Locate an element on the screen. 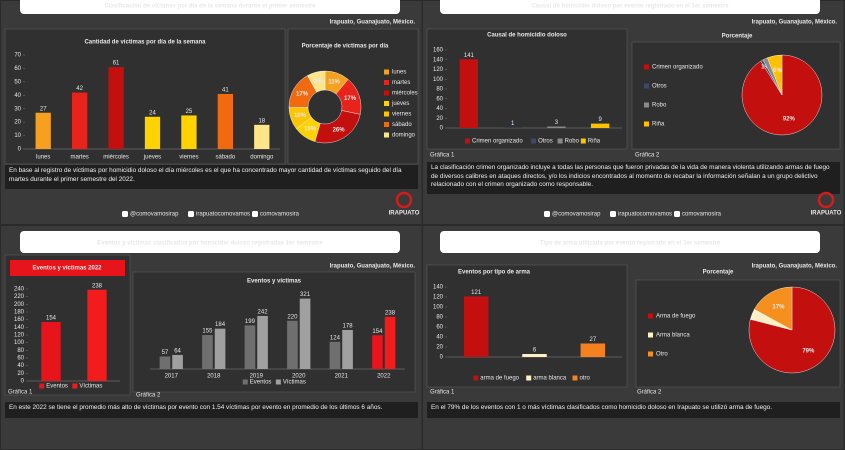 The image size is (845, 450). legend-label: Víctimas is located at coordinates (294, 383).